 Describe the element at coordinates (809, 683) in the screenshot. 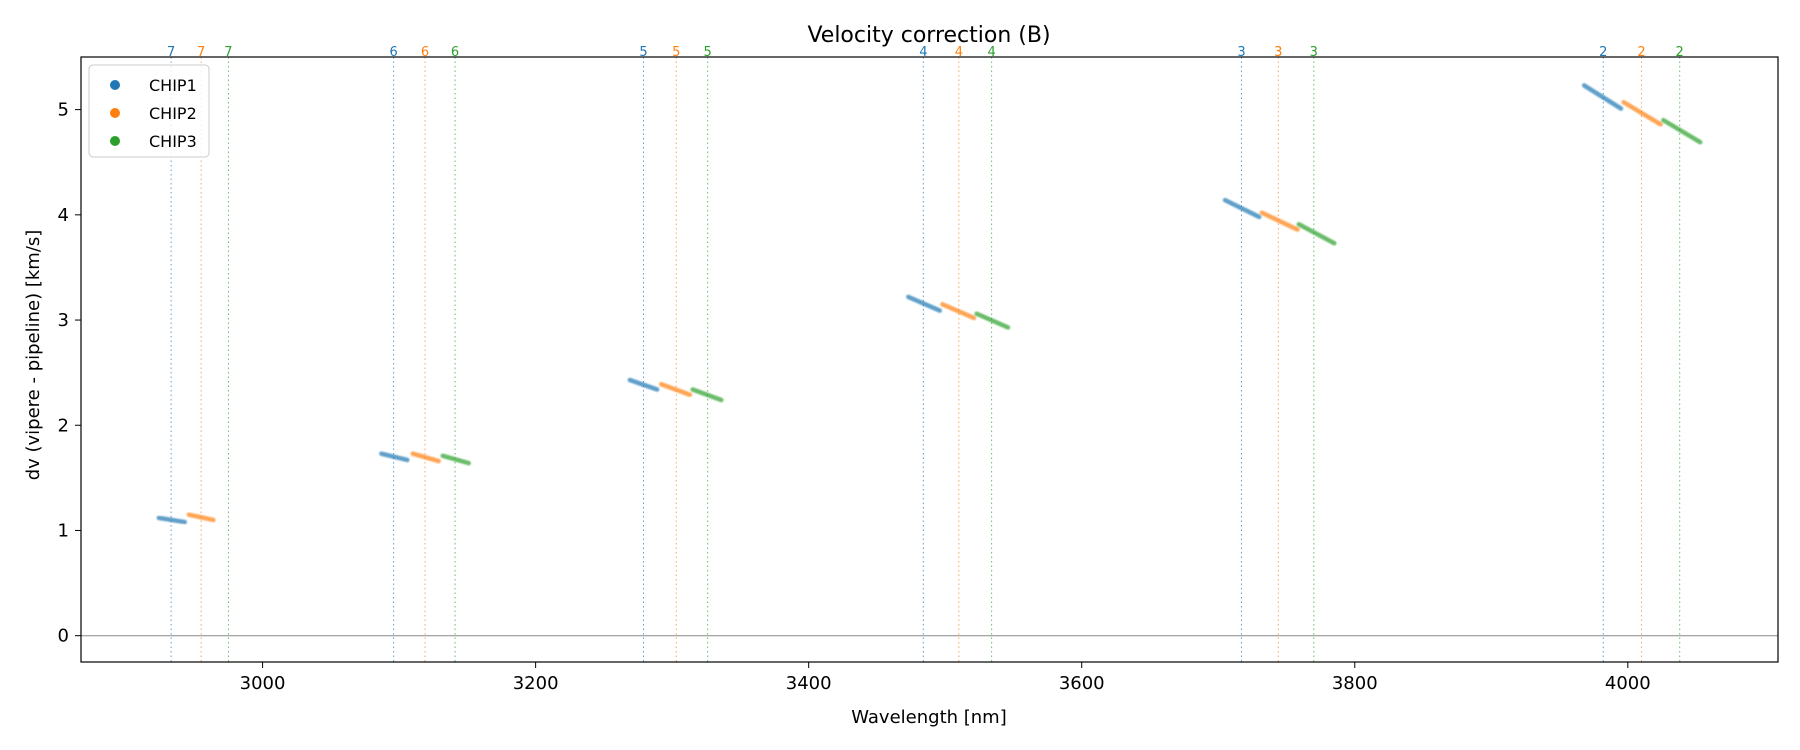

I see `x-tick-label: 3400` at that location.